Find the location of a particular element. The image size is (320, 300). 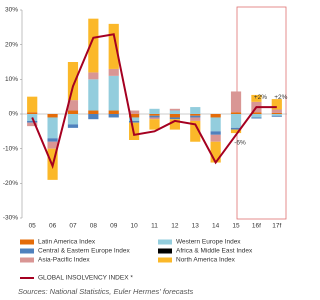

y-tick-label: -10% is located at coordinates (10, 148).